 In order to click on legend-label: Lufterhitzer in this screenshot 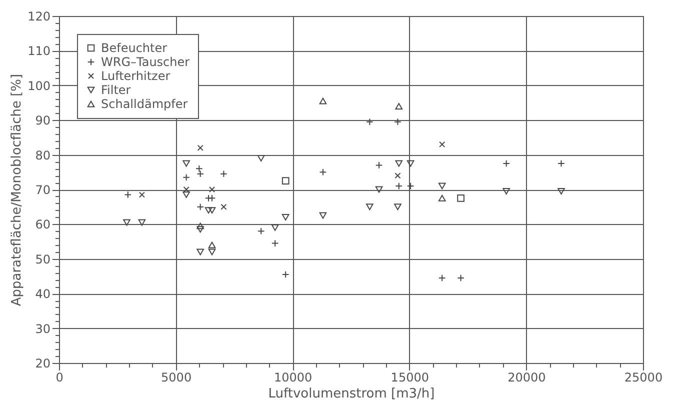, I will do `click(135, 76)`.